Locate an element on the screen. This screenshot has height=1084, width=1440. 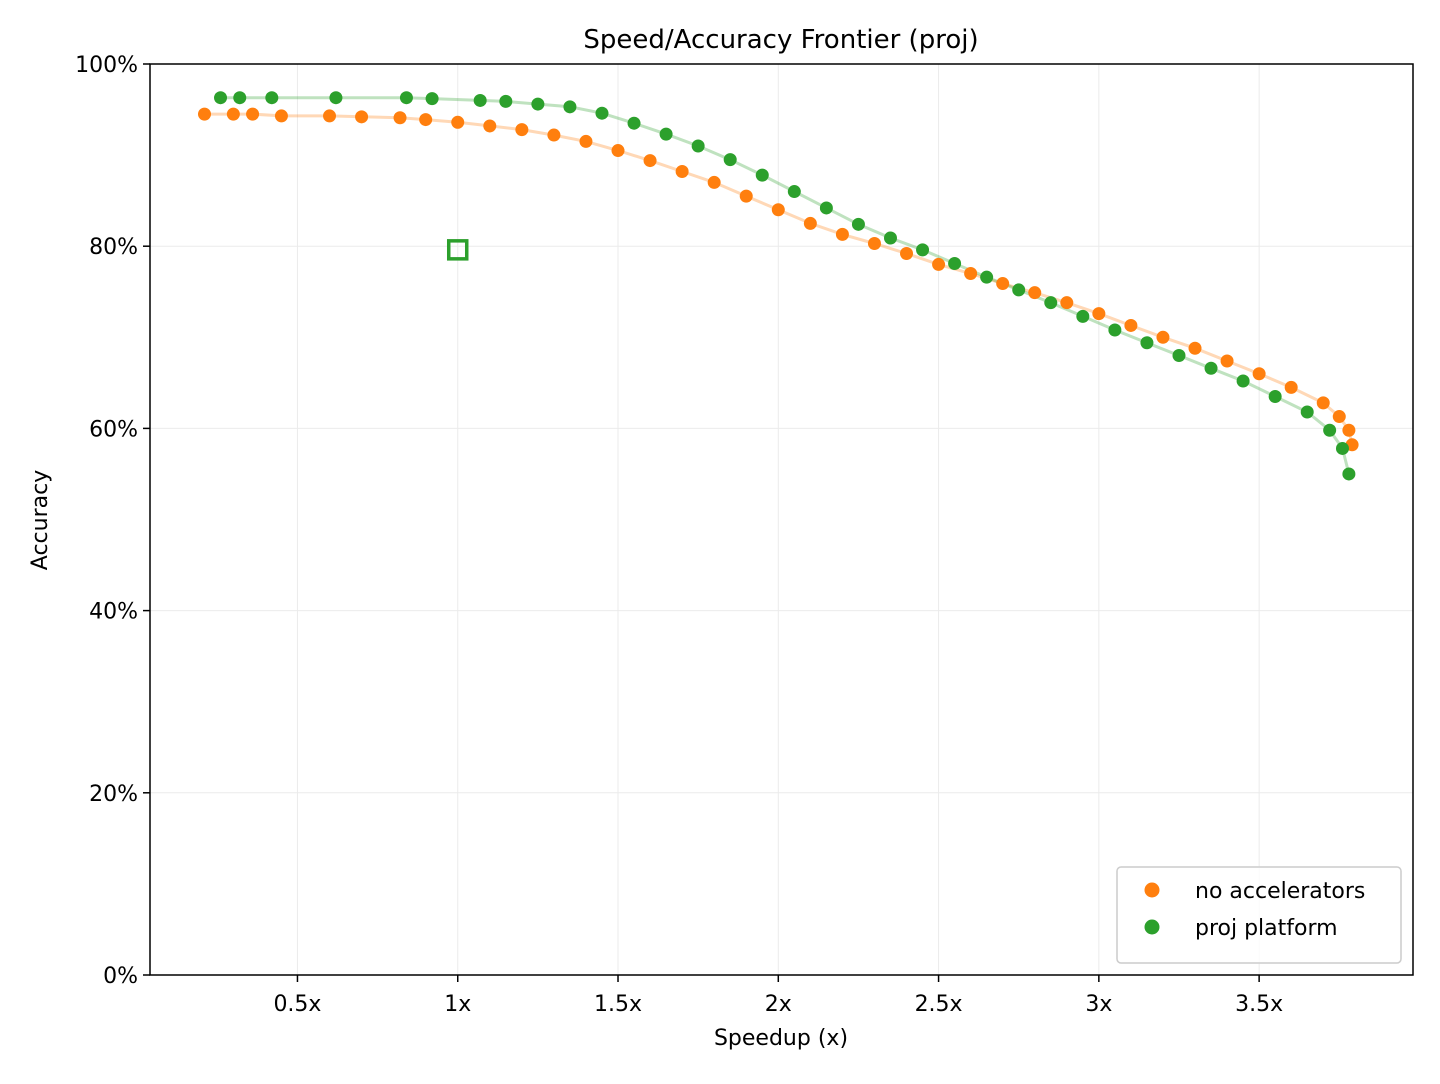
y-tick-label: 20% is located at coordinates (113, 794).